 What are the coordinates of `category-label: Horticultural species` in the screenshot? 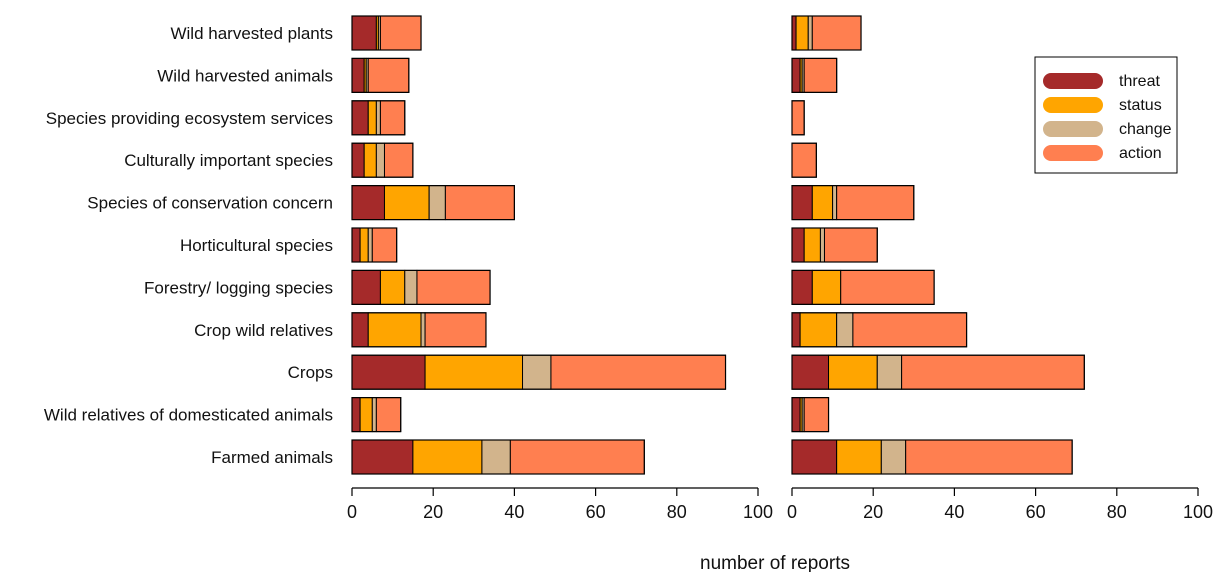 It's located at (256, 245).